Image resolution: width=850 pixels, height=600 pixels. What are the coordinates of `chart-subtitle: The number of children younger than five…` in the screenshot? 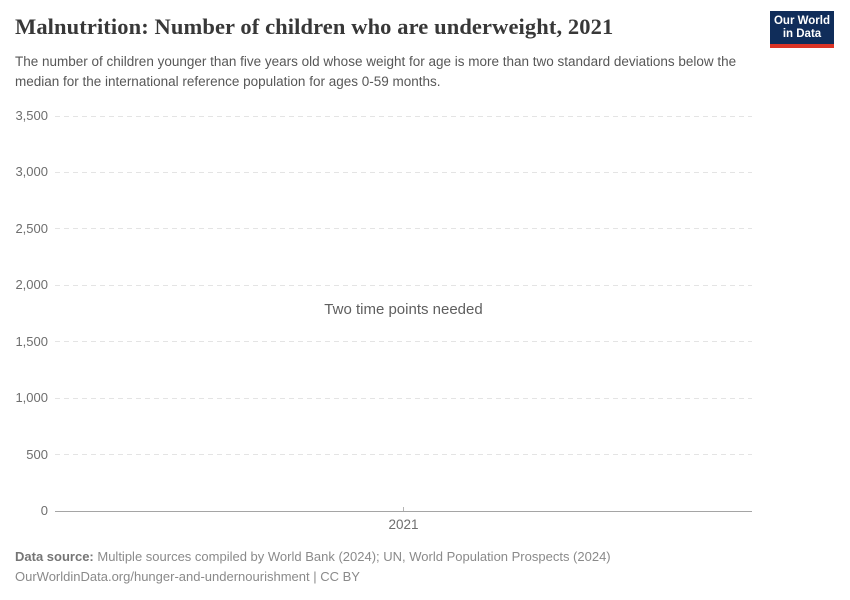 It's located at (376, 71).